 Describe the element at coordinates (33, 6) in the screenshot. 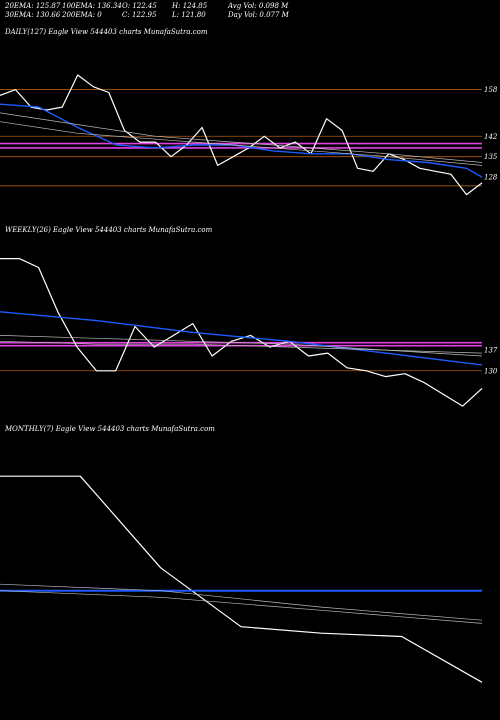

I see `header-row1-item-0: 20EMA: 125.87` at that location.